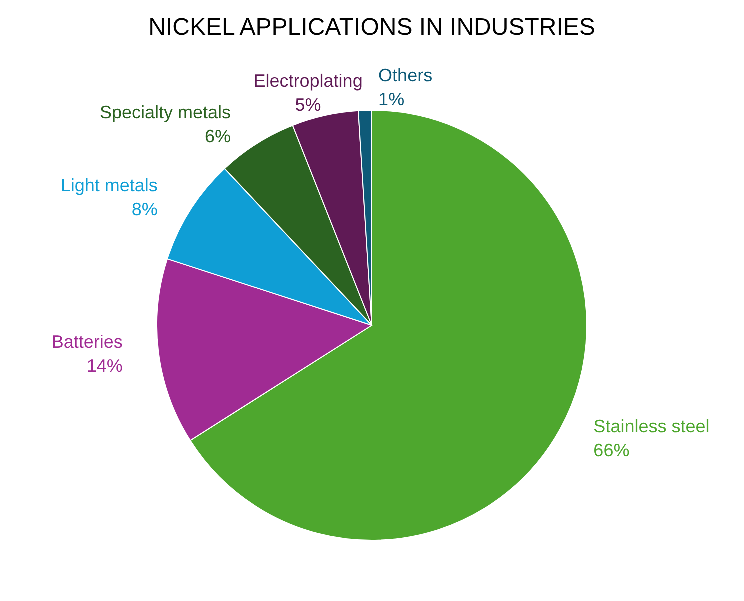 Image resolution: width=744 pixels, height=601 pixels. What do you see at coordinates (612, 450) in the screenshot?
I see `data-label: 66%` at bounding box center [612, 450].